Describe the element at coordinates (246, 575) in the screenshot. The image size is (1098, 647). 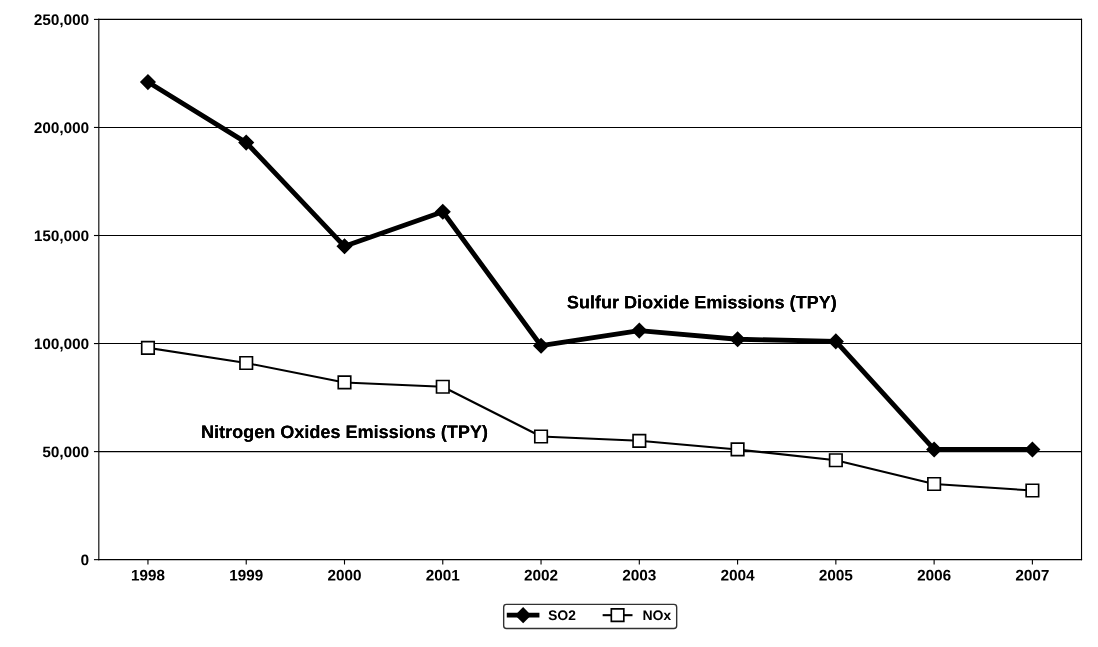
I see `x-tick-label: 1999` at that location.